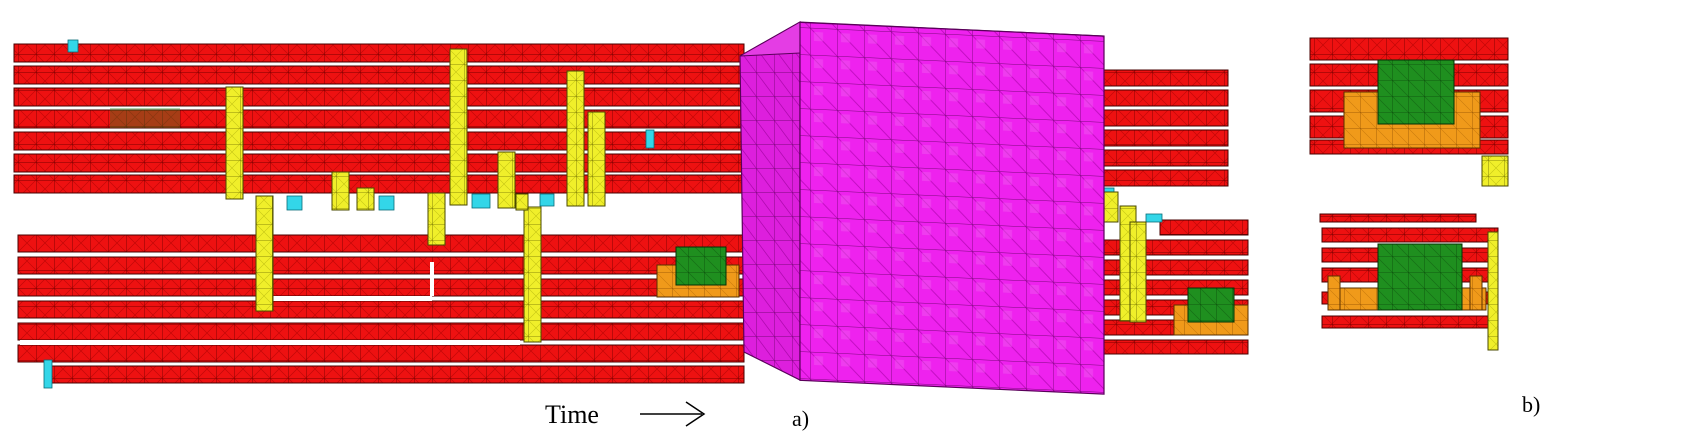 The height and width of the screenshot is (443, 1700). What do you see at coordinates (145, 118) in the screenshot?
I see `hidden-green-block` at bounding box center [145, 118].